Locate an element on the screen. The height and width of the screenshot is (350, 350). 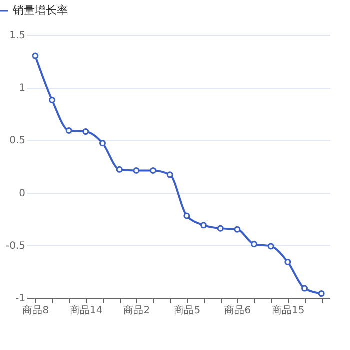
y-tick-label: -0.5 is located at coordinates (16, 246).